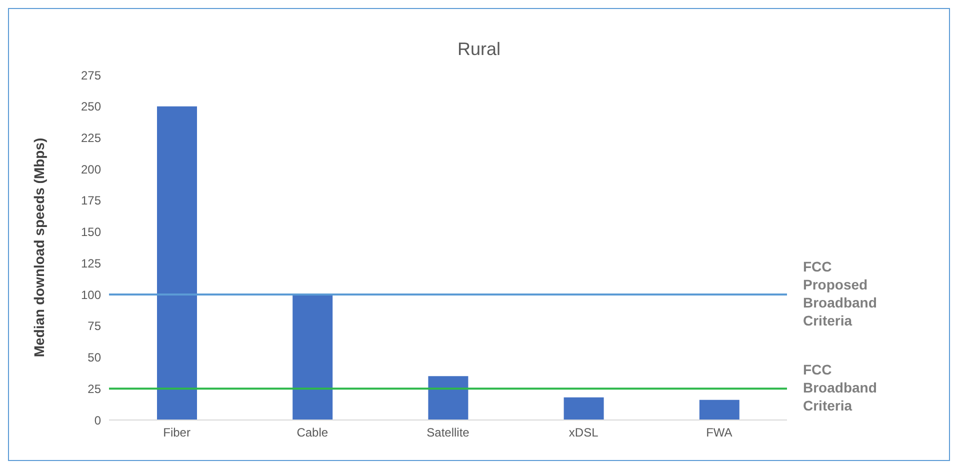 Image resolution: width=961 pixels, height=465 pixels. Describe the element at coordinates (91, 75) in the screenshot. I see `y-tick-label: 275` at that location.